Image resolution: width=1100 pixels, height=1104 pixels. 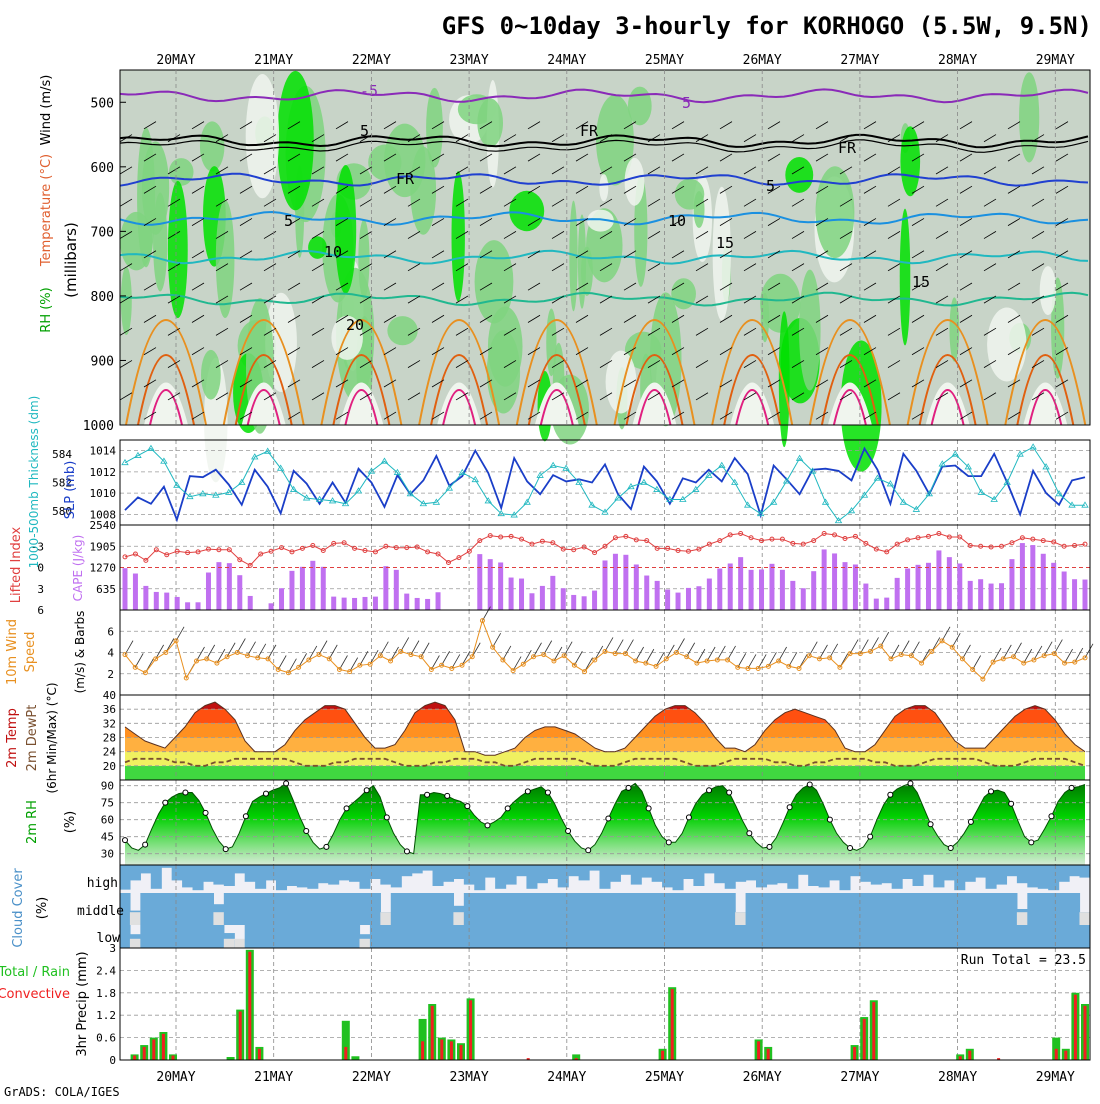 What do you see at coordinates (405, 179) in the screenshot?
I see `contour-label: FR` at bounding box center [405, 179].